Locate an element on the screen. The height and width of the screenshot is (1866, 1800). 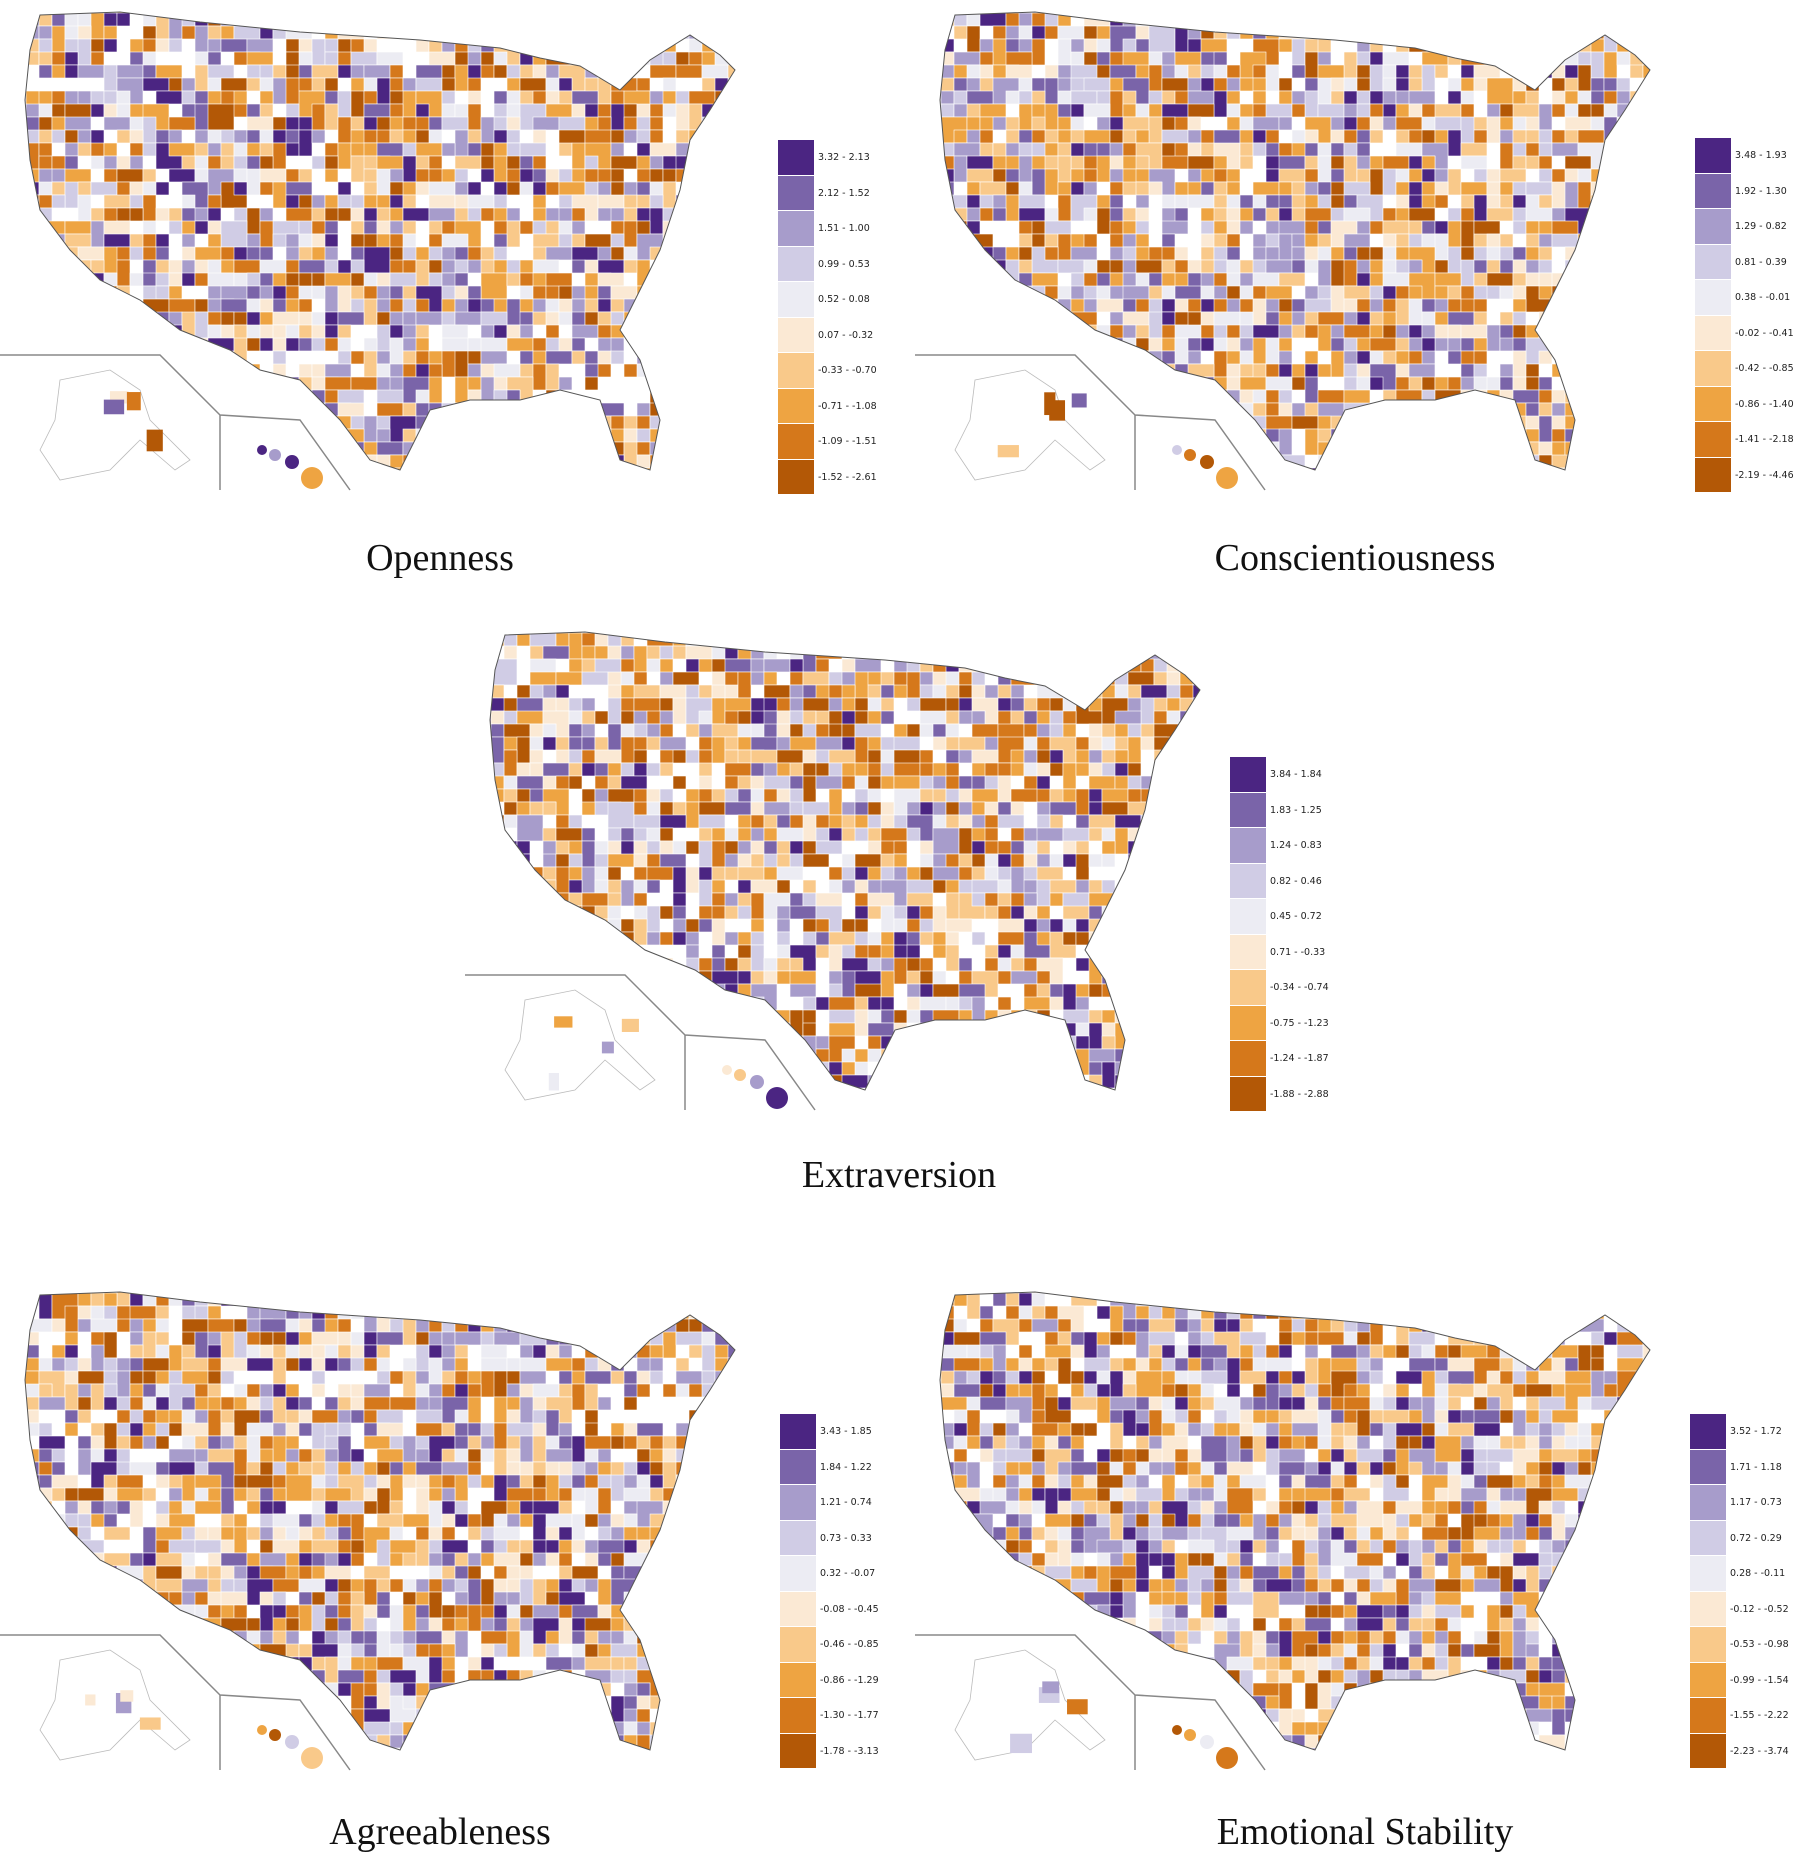
title-extraversion: Extraversion is located at coordinates (899, 1175).